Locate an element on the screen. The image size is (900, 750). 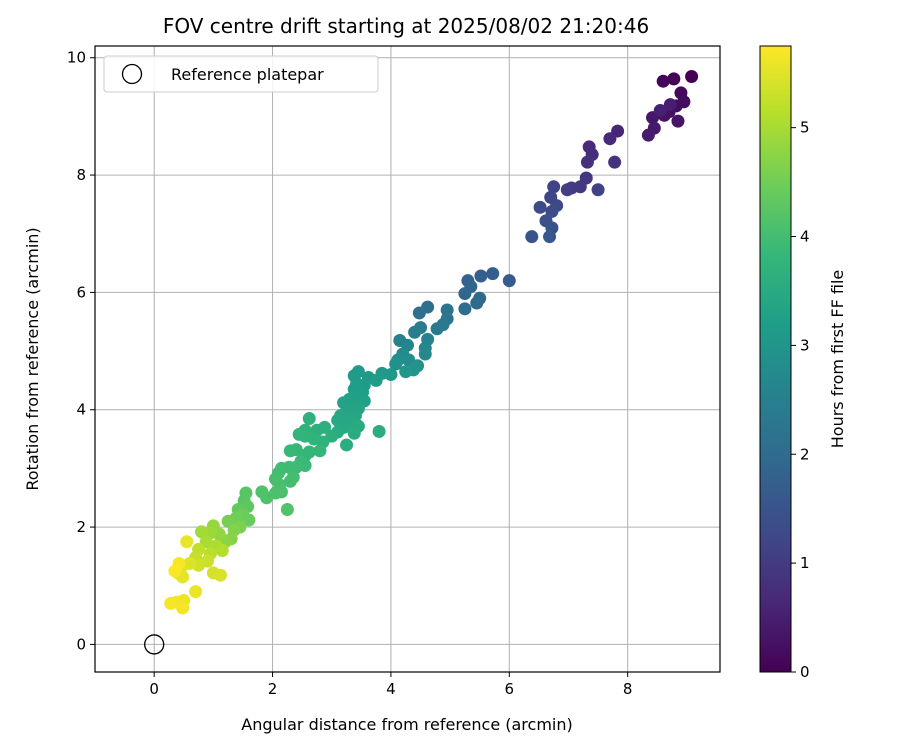
reference-platepar-marker is located at coordinates (154, 644).